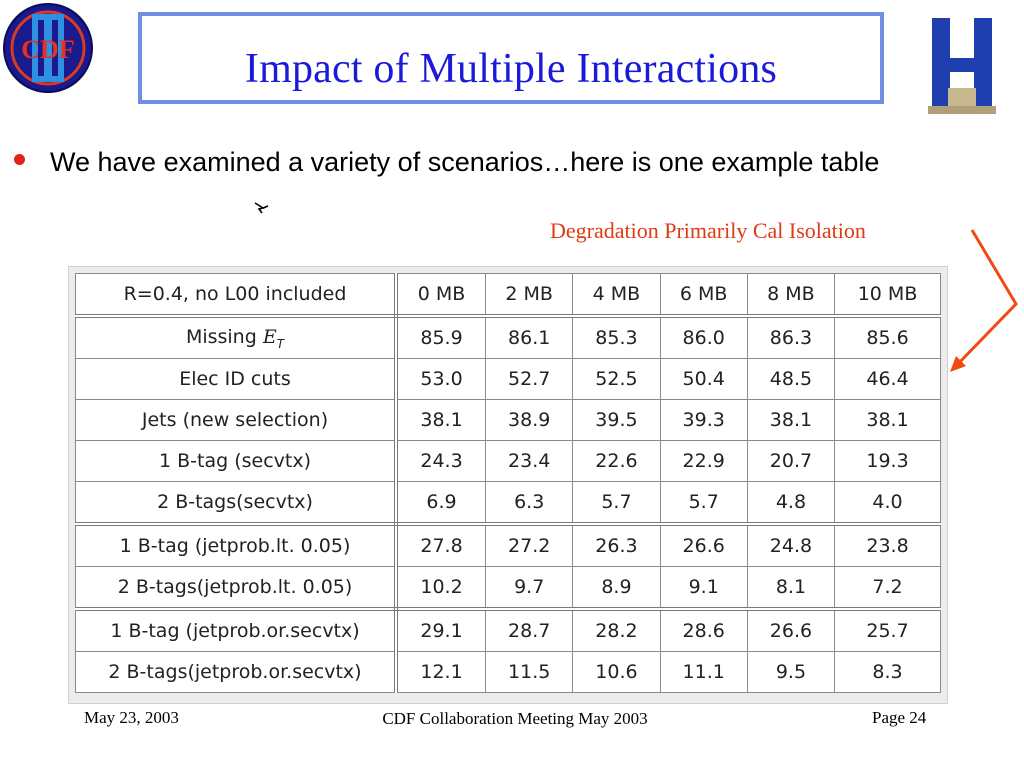 This screenshot has height=768, width=1024. I want to click on table-cell: 46.4, so click(887, 379).